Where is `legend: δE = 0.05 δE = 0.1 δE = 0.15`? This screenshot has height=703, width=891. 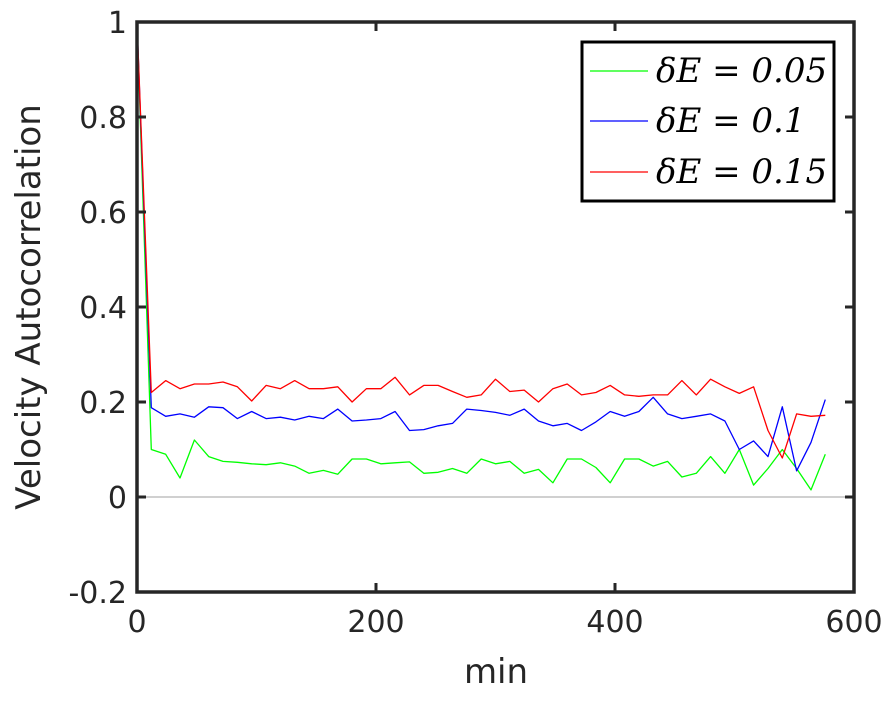
legend: δE = 0.05 δE = 0.1 δE = 0.15 is located at coordinates (708, 121).